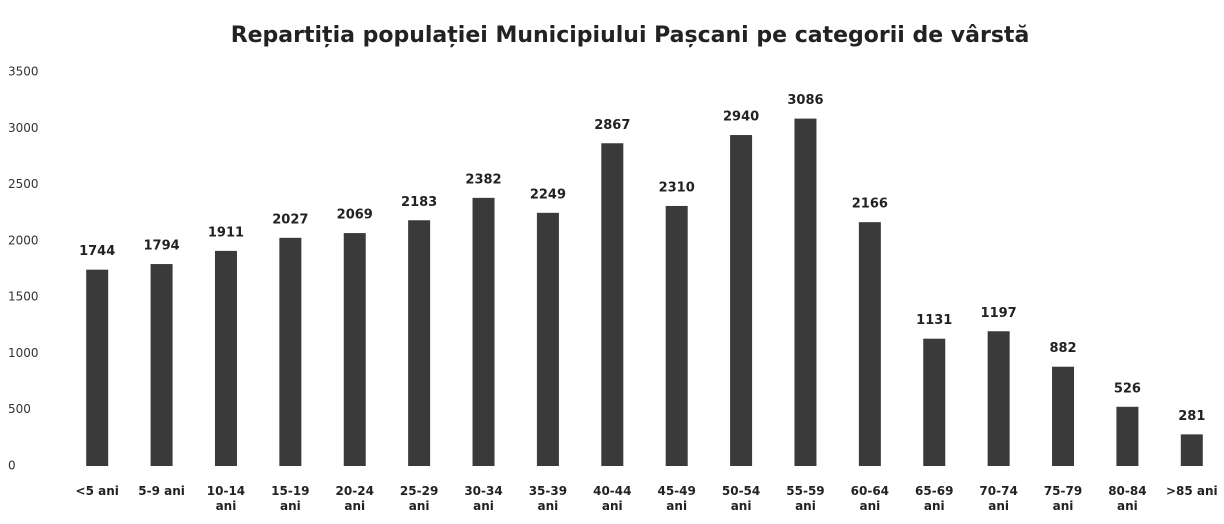 This screenshot has height=524, width=1224. I want to click on y-tick-label: 0, so click(12, 466).